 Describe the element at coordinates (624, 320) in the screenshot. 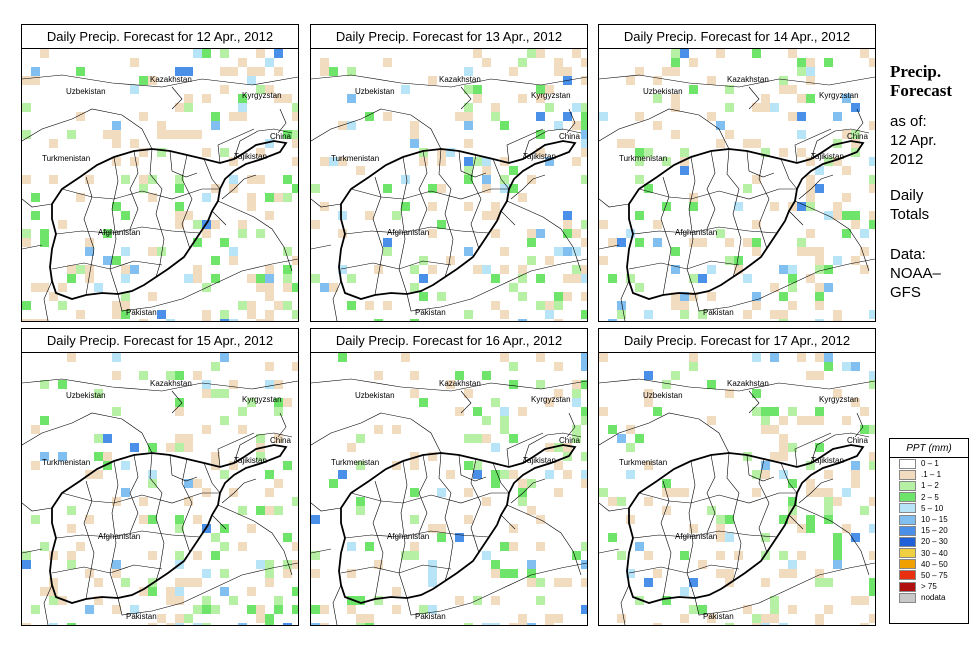

I see `country-label: Iran` at that location.